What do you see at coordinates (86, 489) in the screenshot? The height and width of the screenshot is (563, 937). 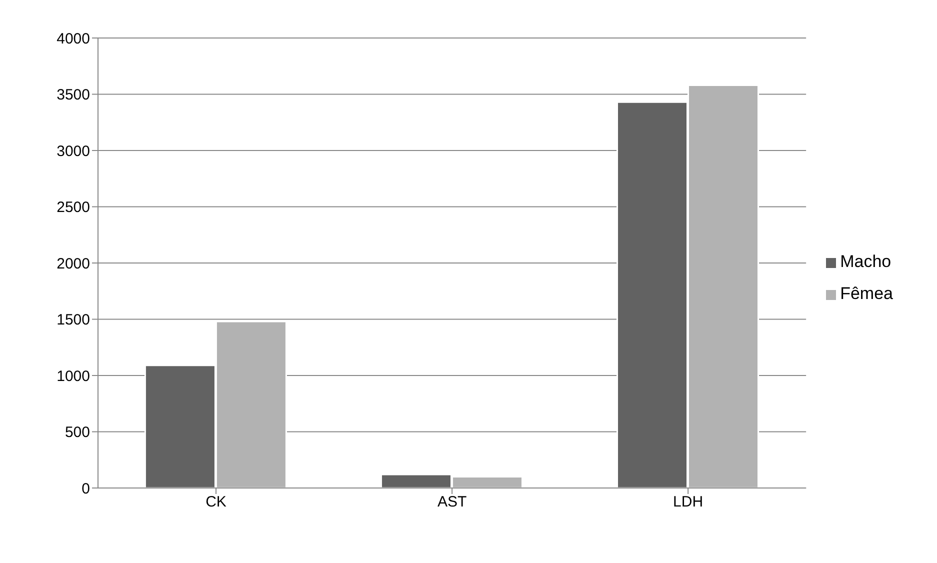 I see `y-tick-label: 0` at bounding box center [86, 489].